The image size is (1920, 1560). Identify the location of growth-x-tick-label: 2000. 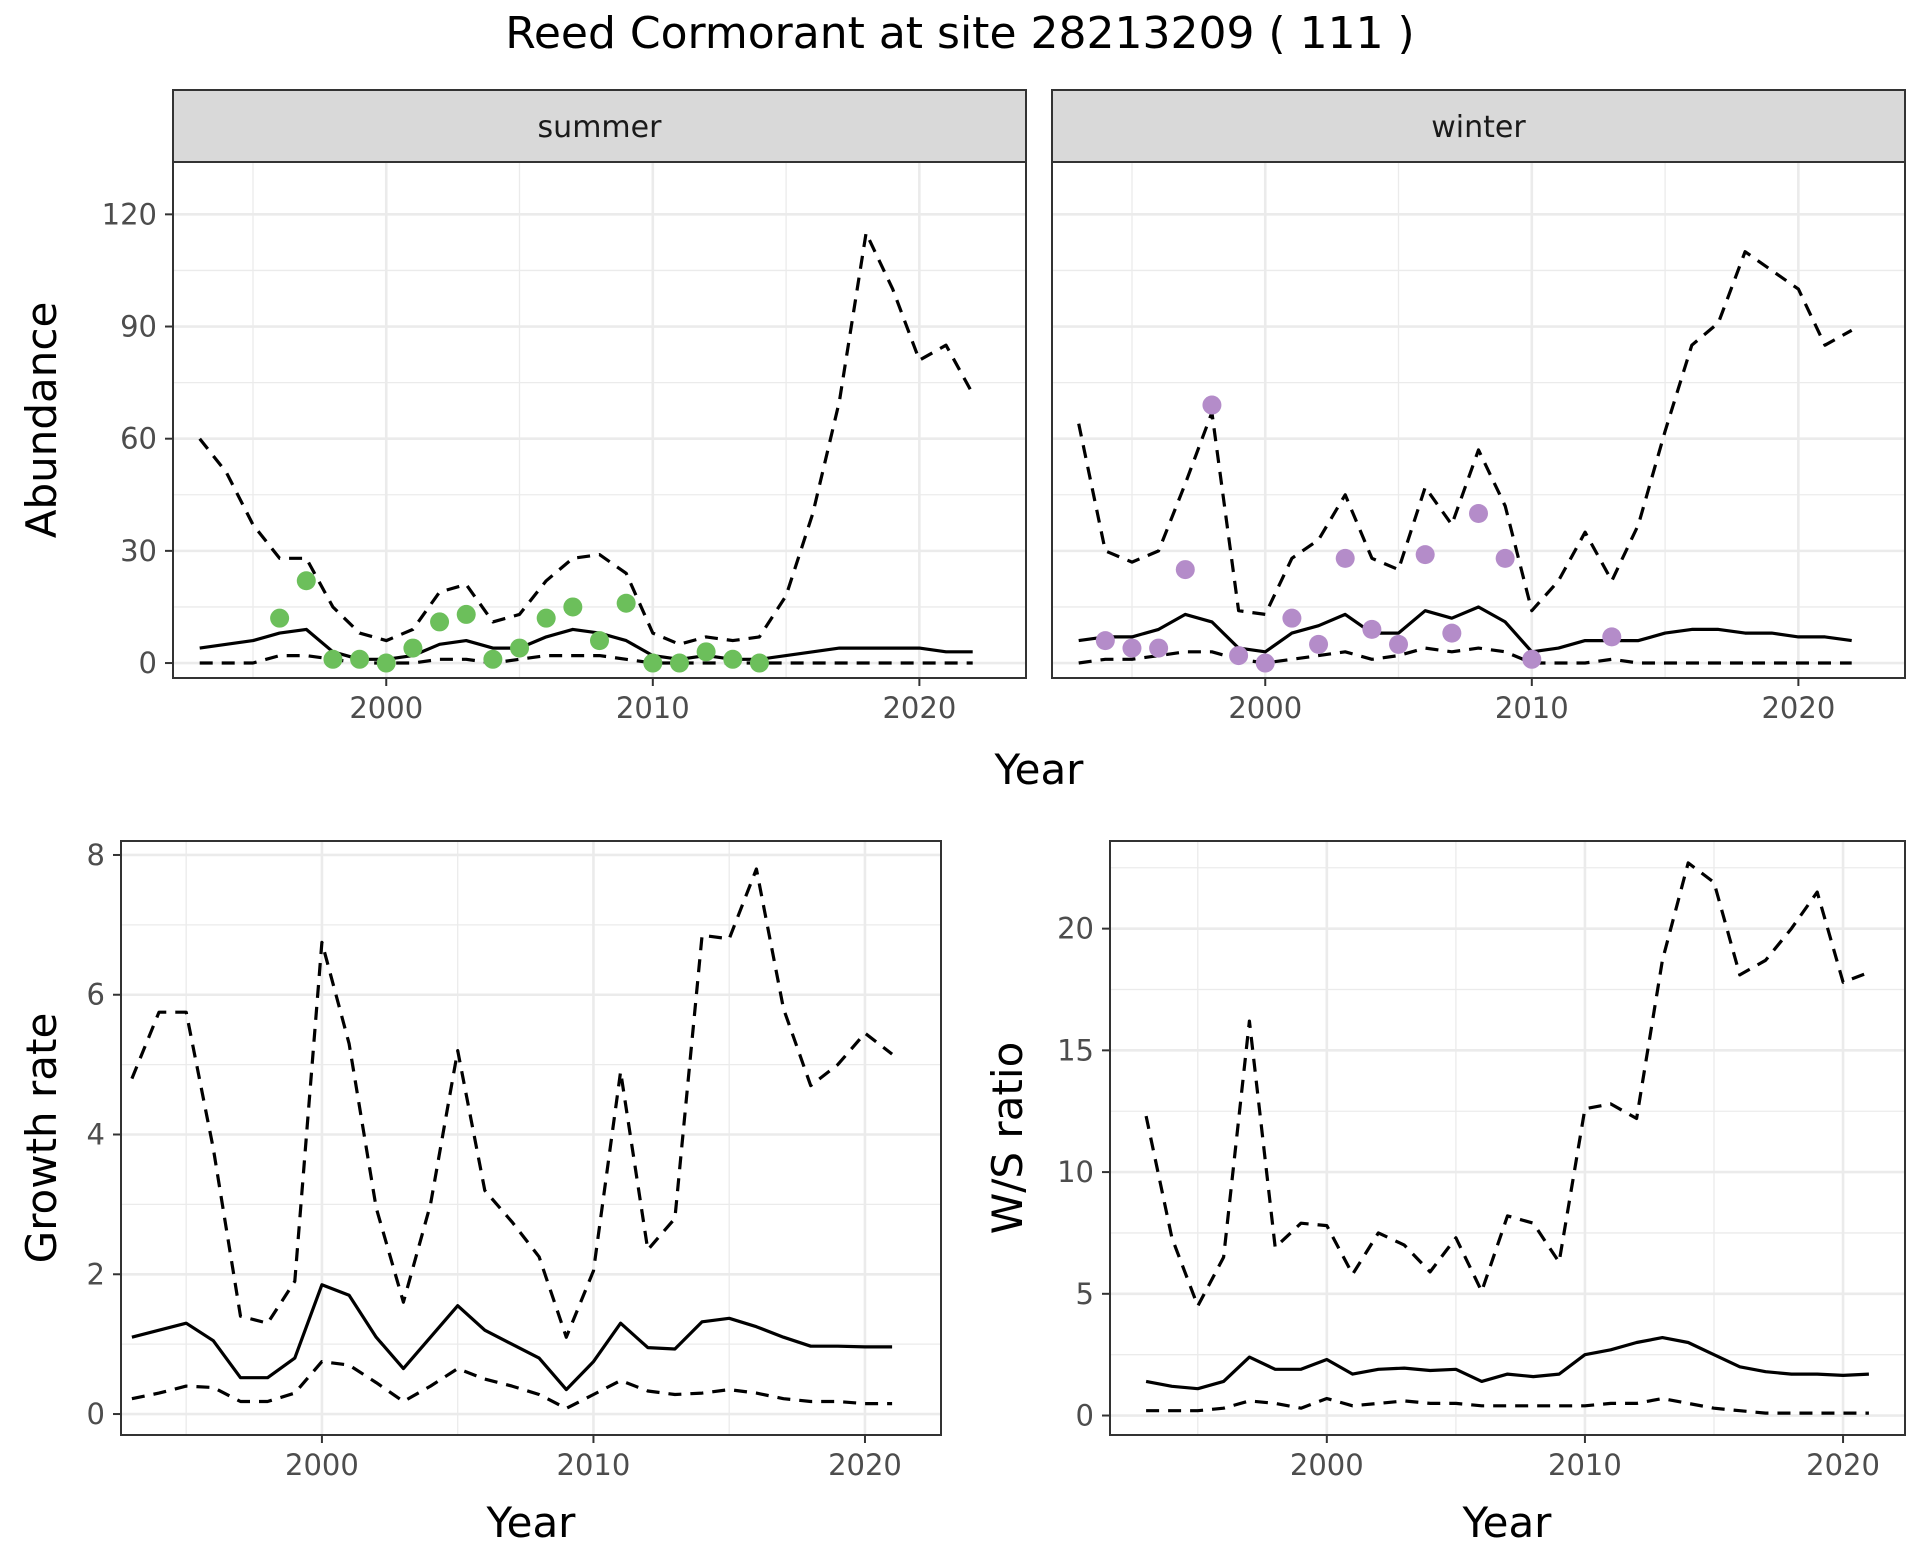
(322, 1465).